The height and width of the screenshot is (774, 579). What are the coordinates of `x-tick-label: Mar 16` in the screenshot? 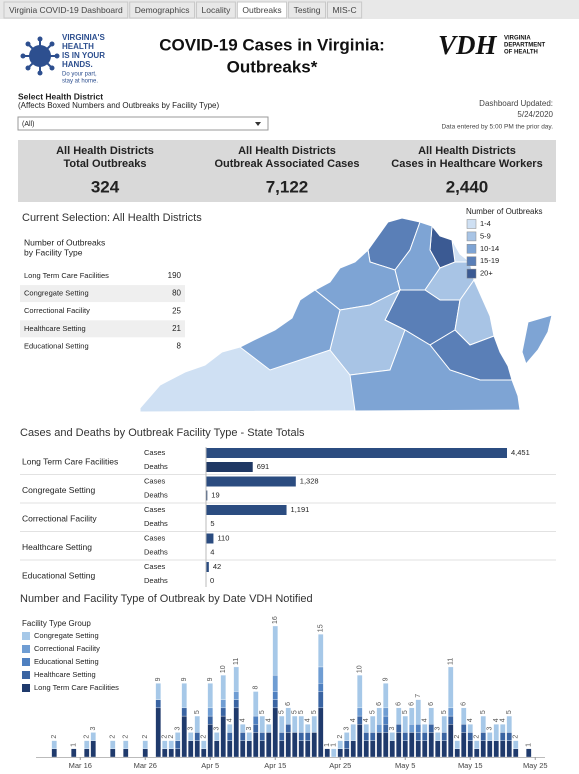 It's located at (80, 765).